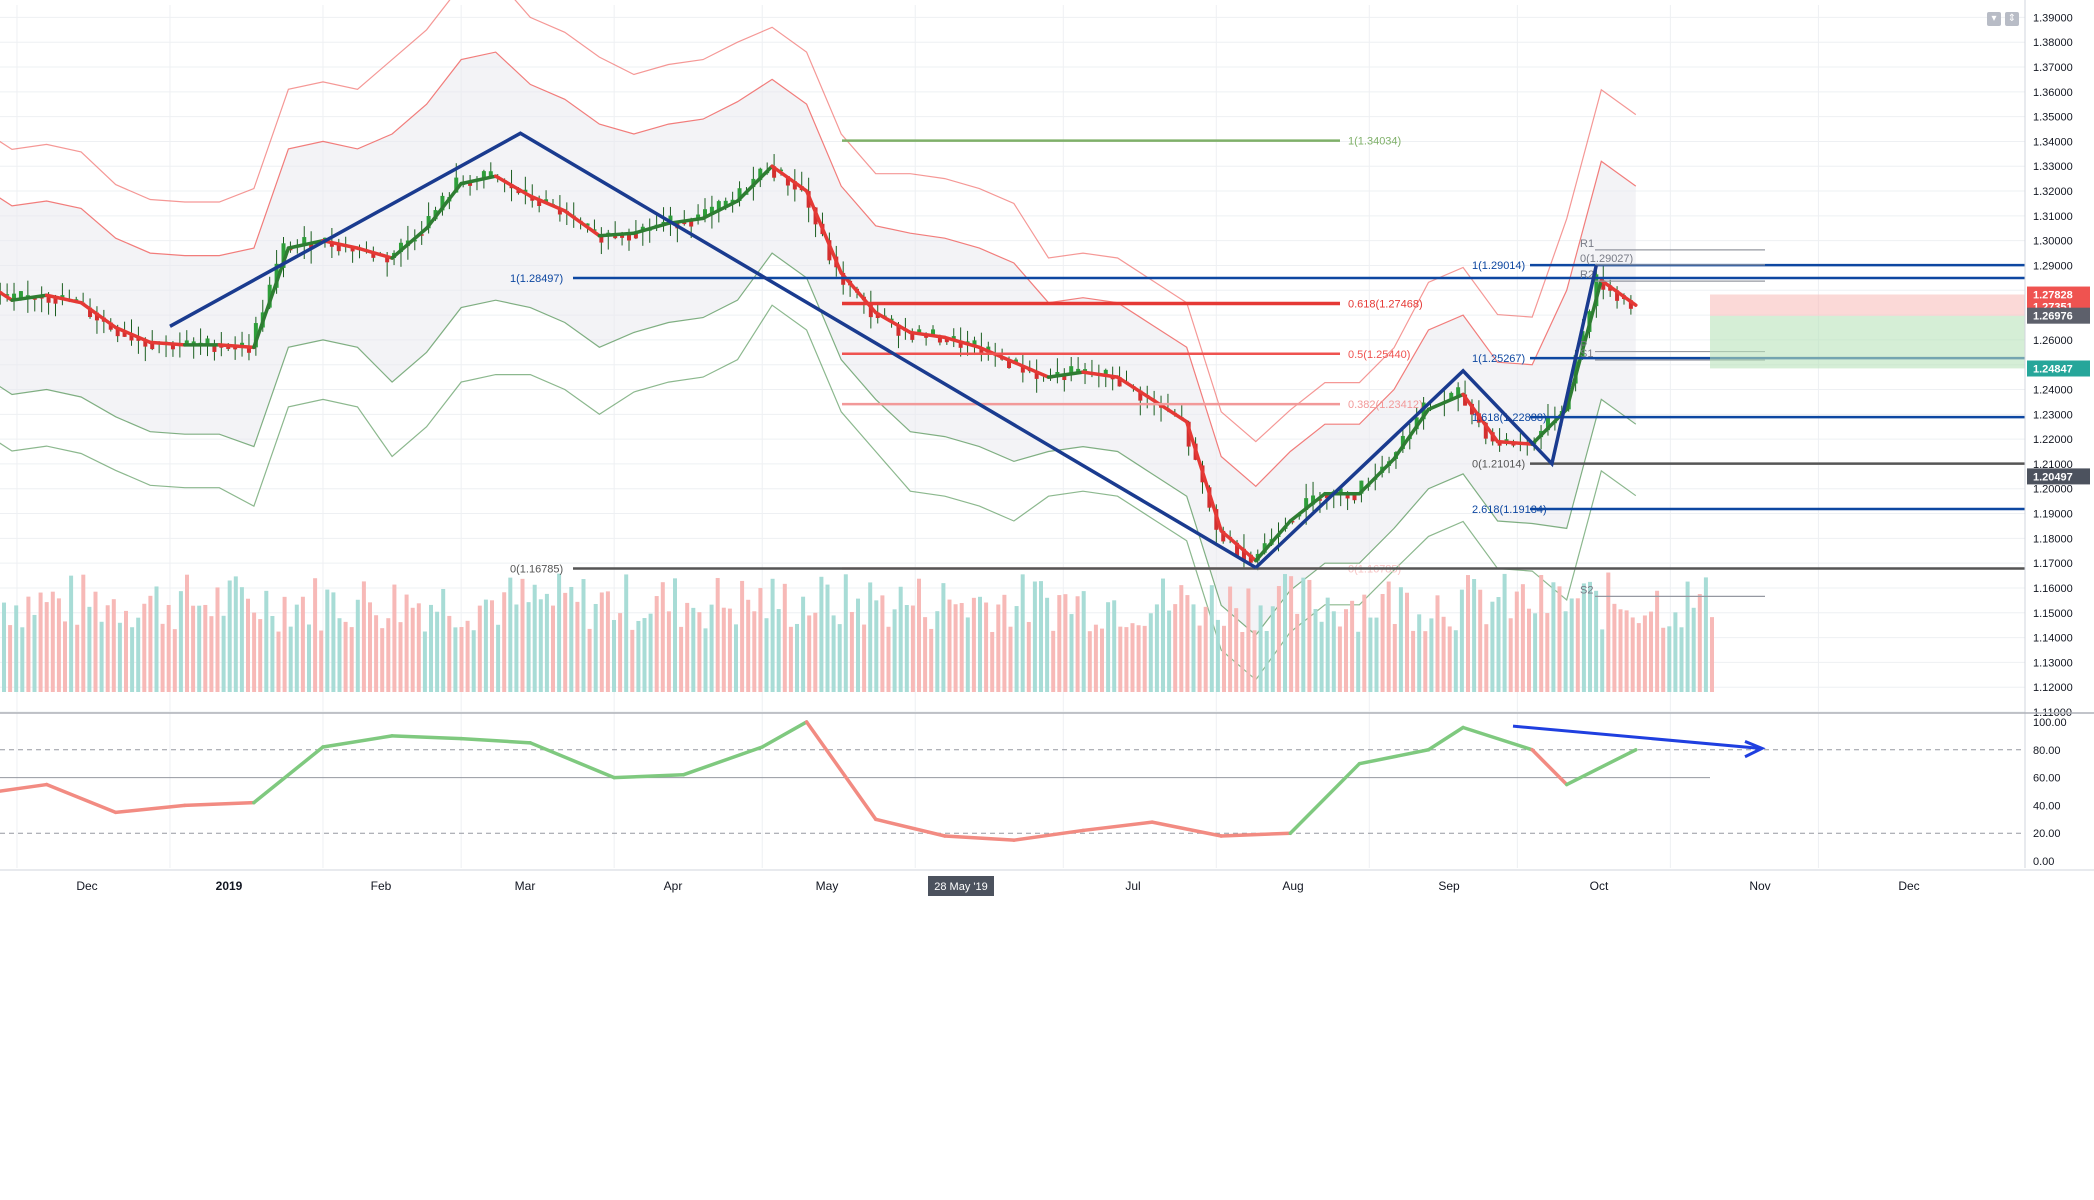 The image size is (2094, 1200). Describe the element at coordinates (2058, 368) in the screenshot. I see `price-tag` at that location.